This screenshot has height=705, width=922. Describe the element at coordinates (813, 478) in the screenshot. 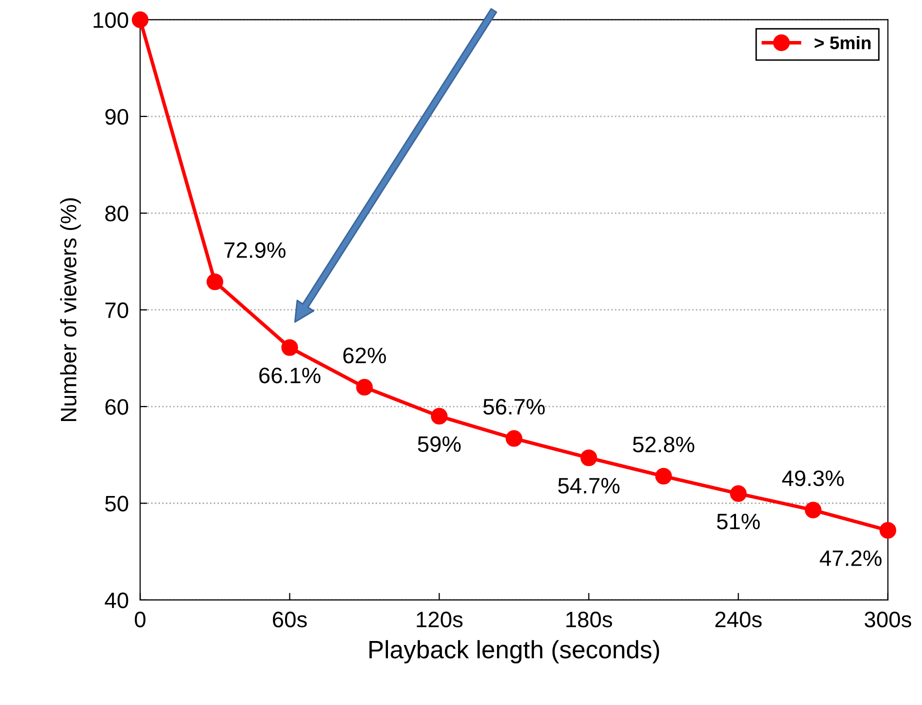

I see `data-label: 49.3%` at that location.